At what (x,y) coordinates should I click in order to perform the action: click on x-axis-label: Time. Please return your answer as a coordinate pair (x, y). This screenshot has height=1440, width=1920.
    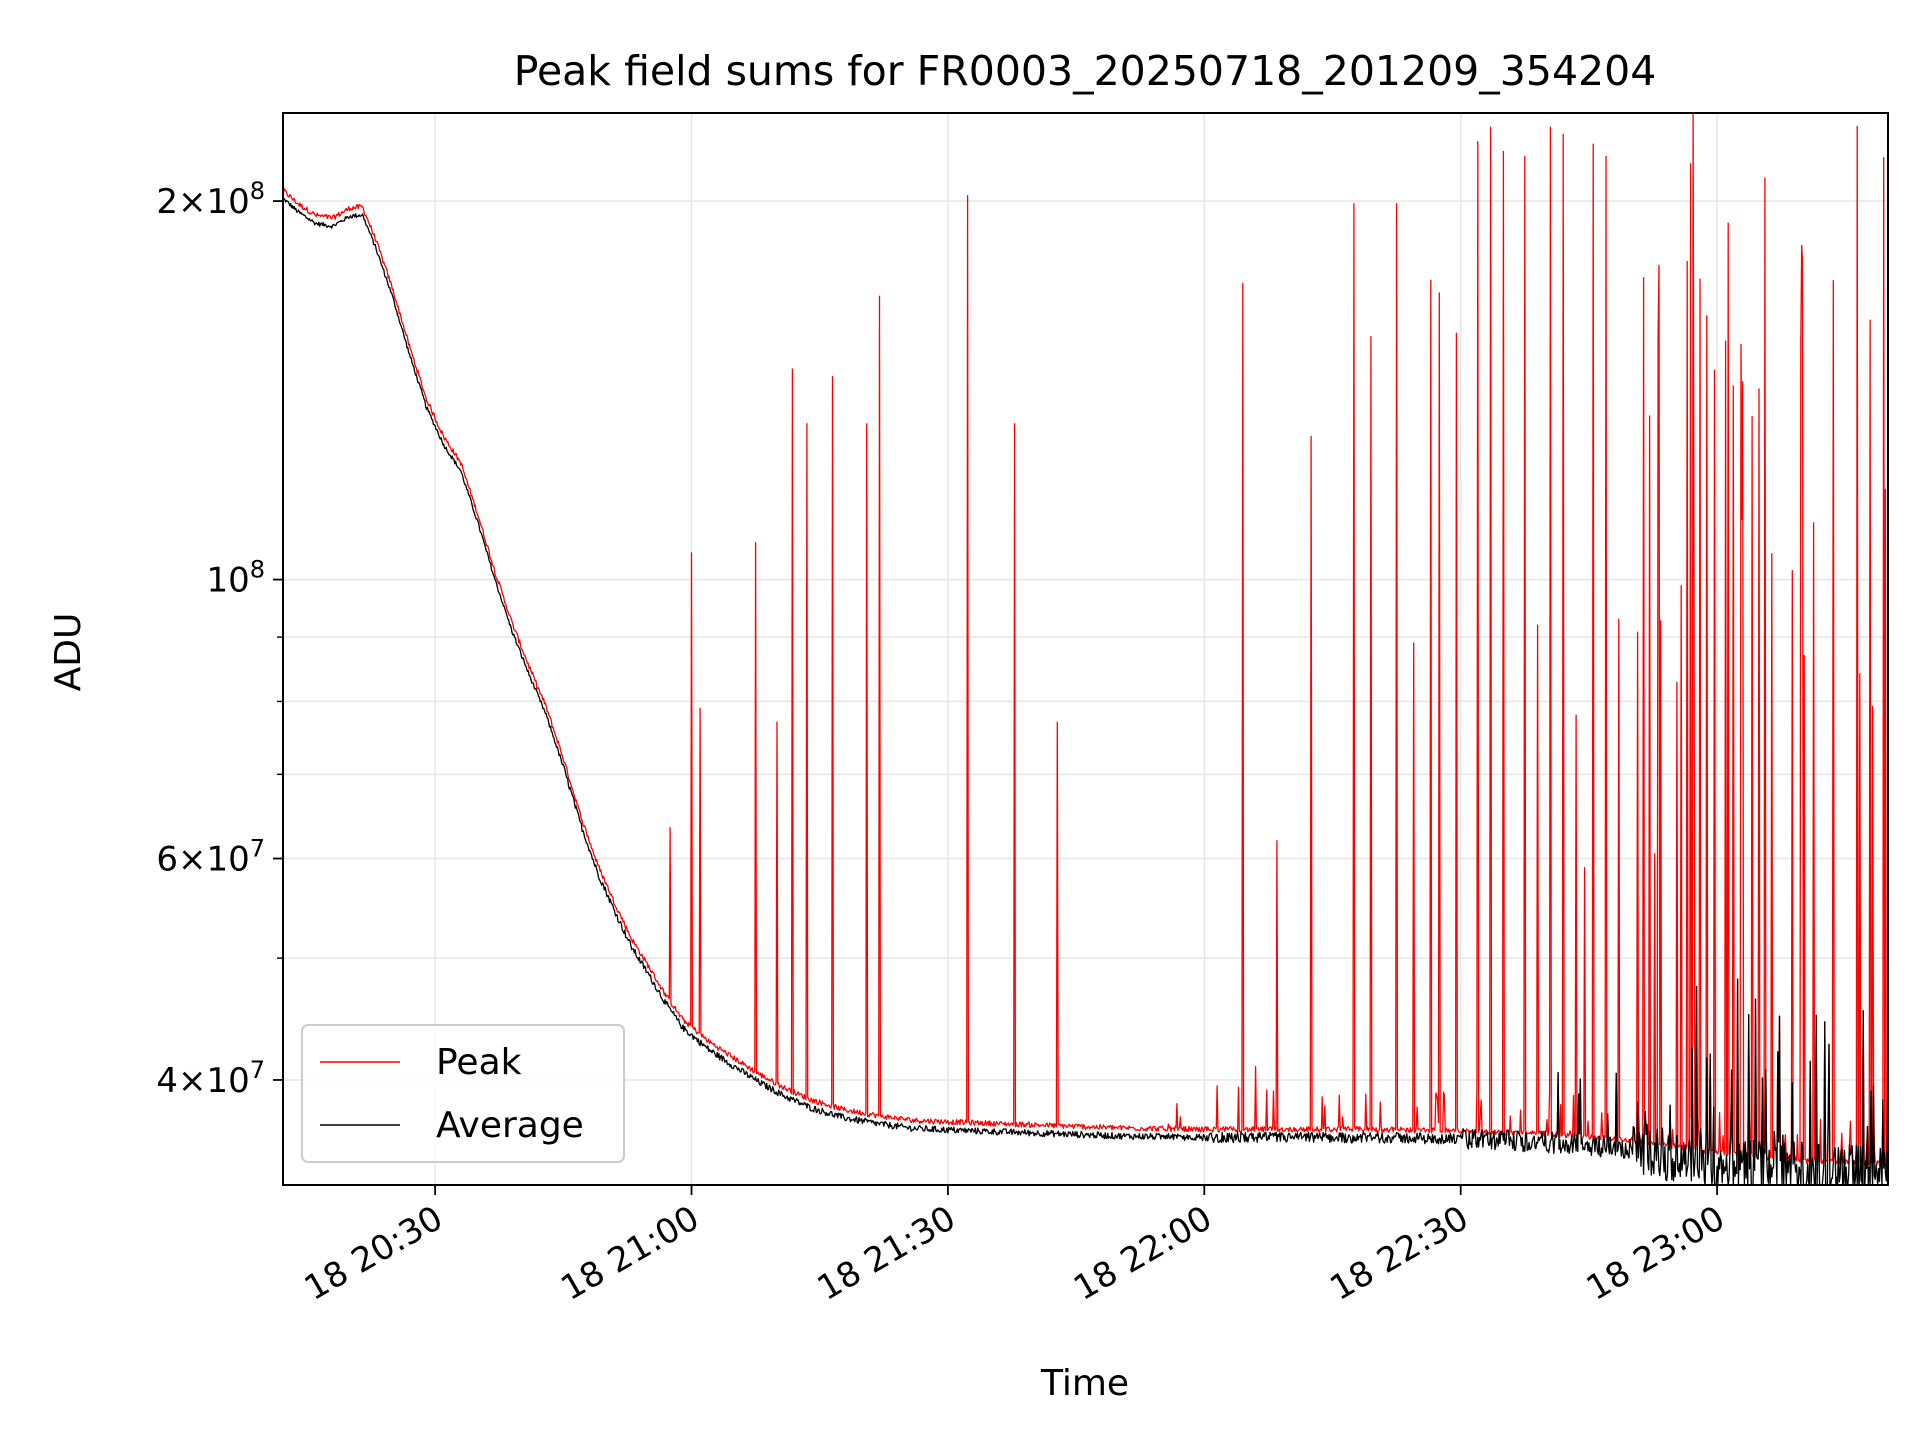
    Looking at the image, I should click on (1084, 1383).